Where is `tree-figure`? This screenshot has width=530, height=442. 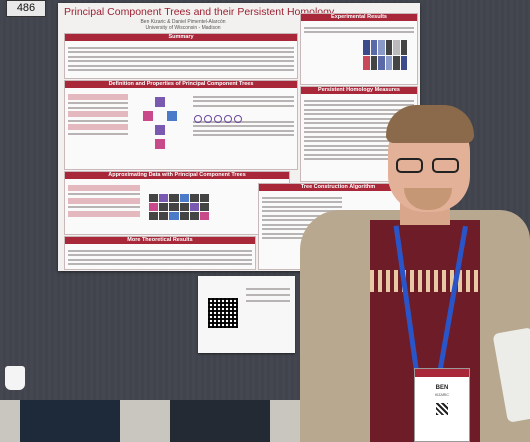 tree-figure is located at coordinates (161, 128).